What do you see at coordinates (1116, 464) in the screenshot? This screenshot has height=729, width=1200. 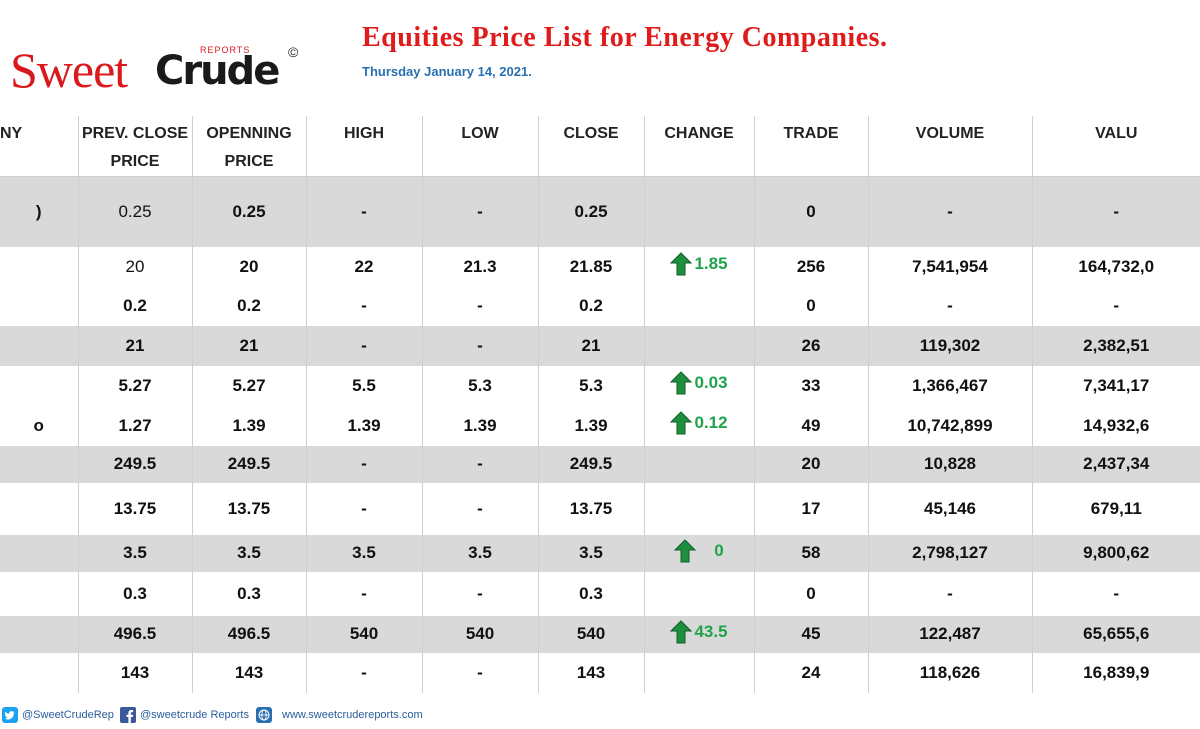 I see `cell-value: 2,437,34` at bounding box center [1116, 464].